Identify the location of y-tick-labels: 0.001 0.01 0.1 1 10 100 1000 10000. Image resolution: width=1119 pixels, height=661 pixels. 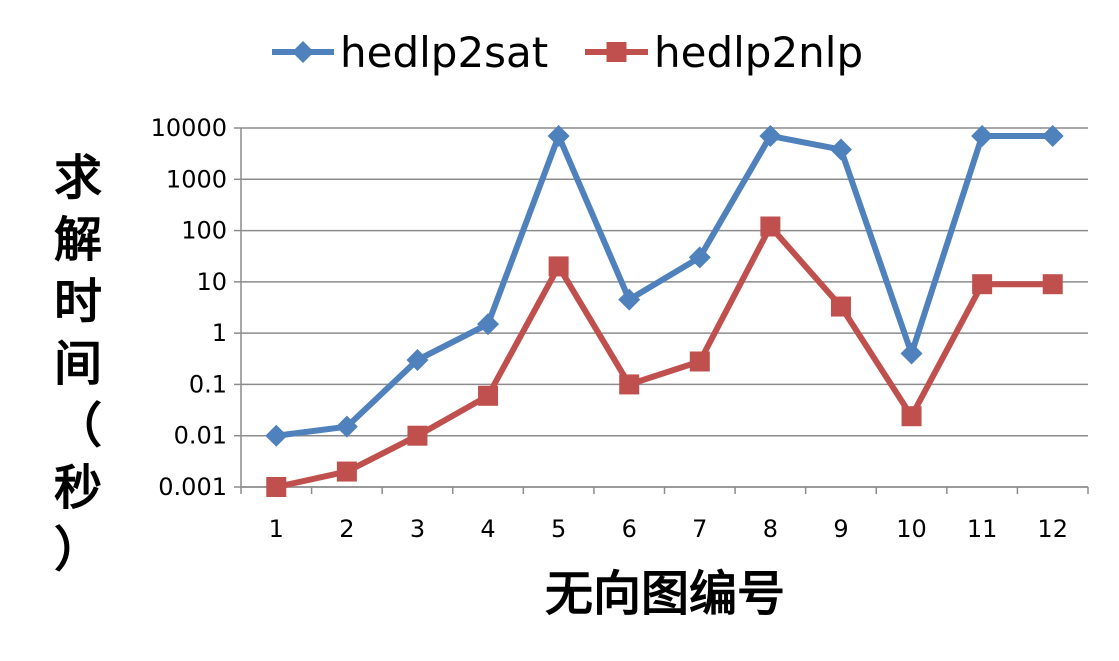
(189, 307).